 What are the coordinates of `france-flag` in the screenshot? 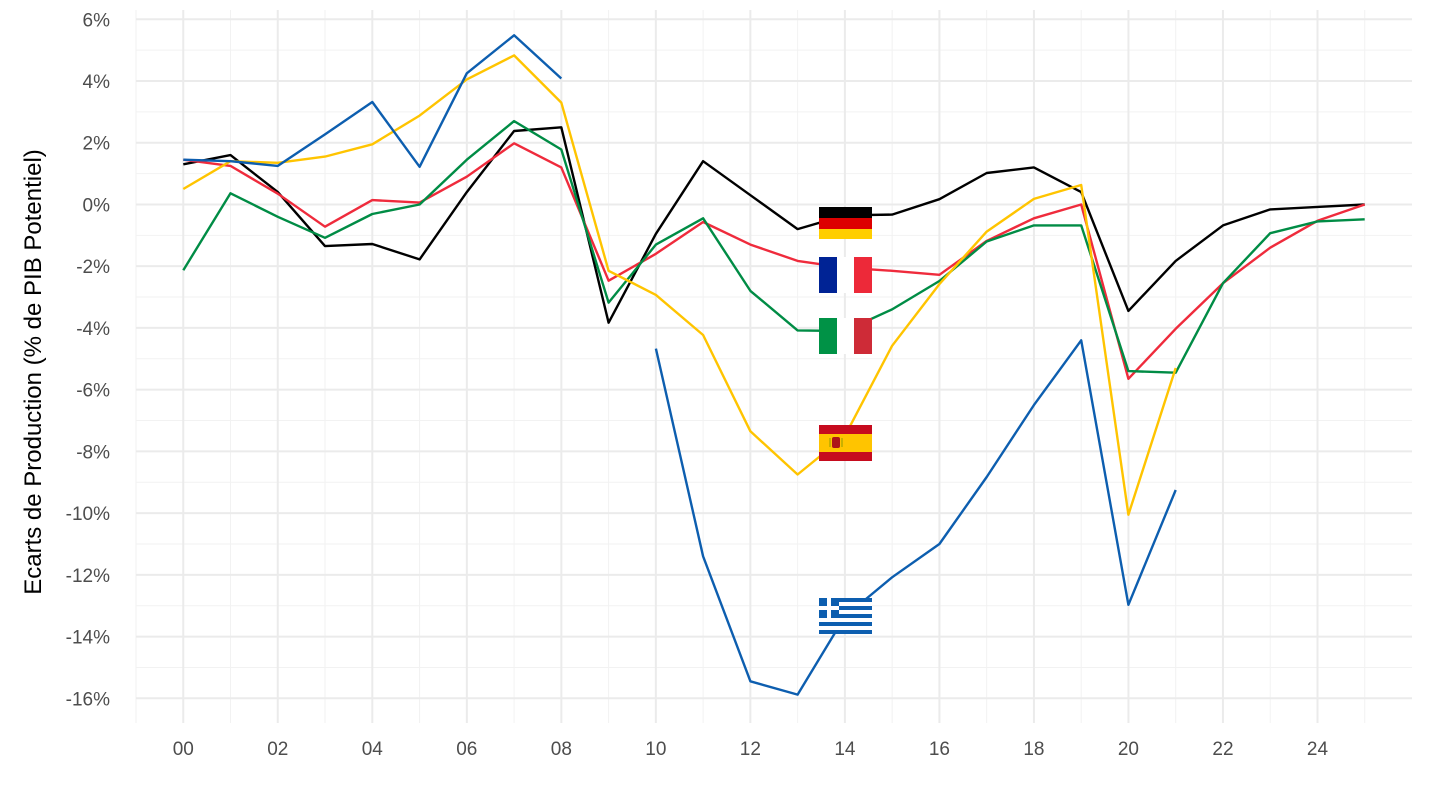 It's located at (845, 275).